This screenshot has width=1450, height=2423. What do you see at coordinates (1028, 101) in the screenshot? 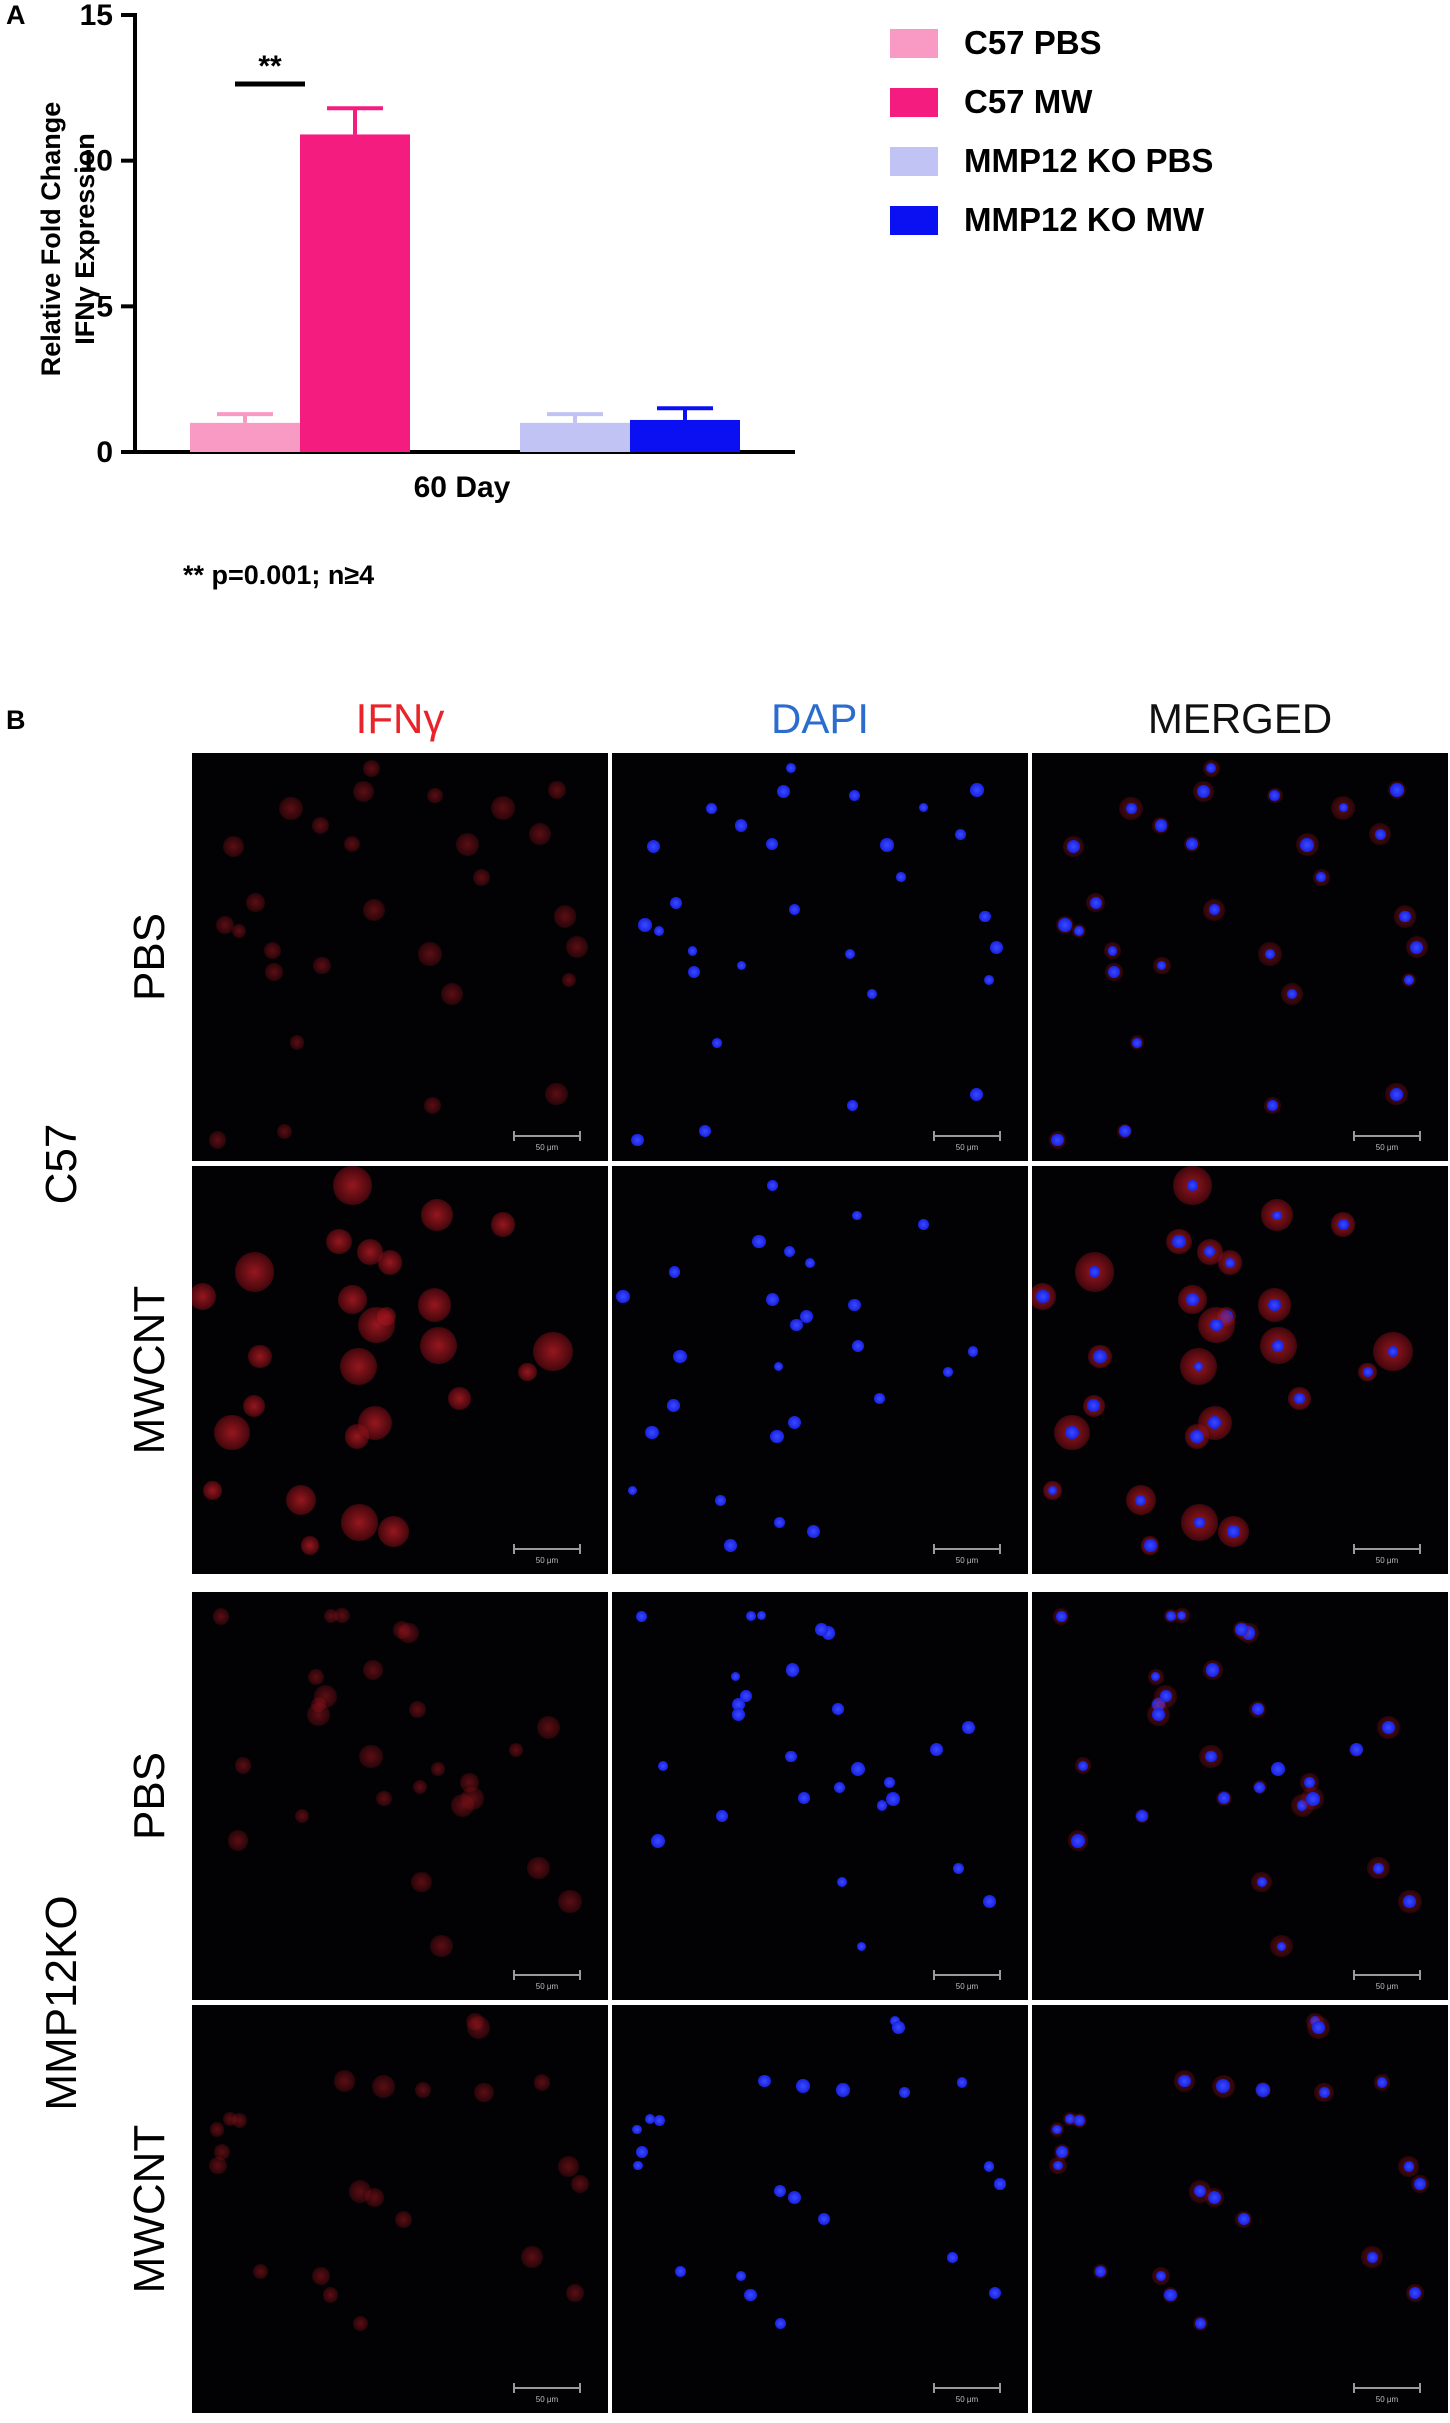
I see `legend-label: C57 MW` at bounding box center [1028, 101].